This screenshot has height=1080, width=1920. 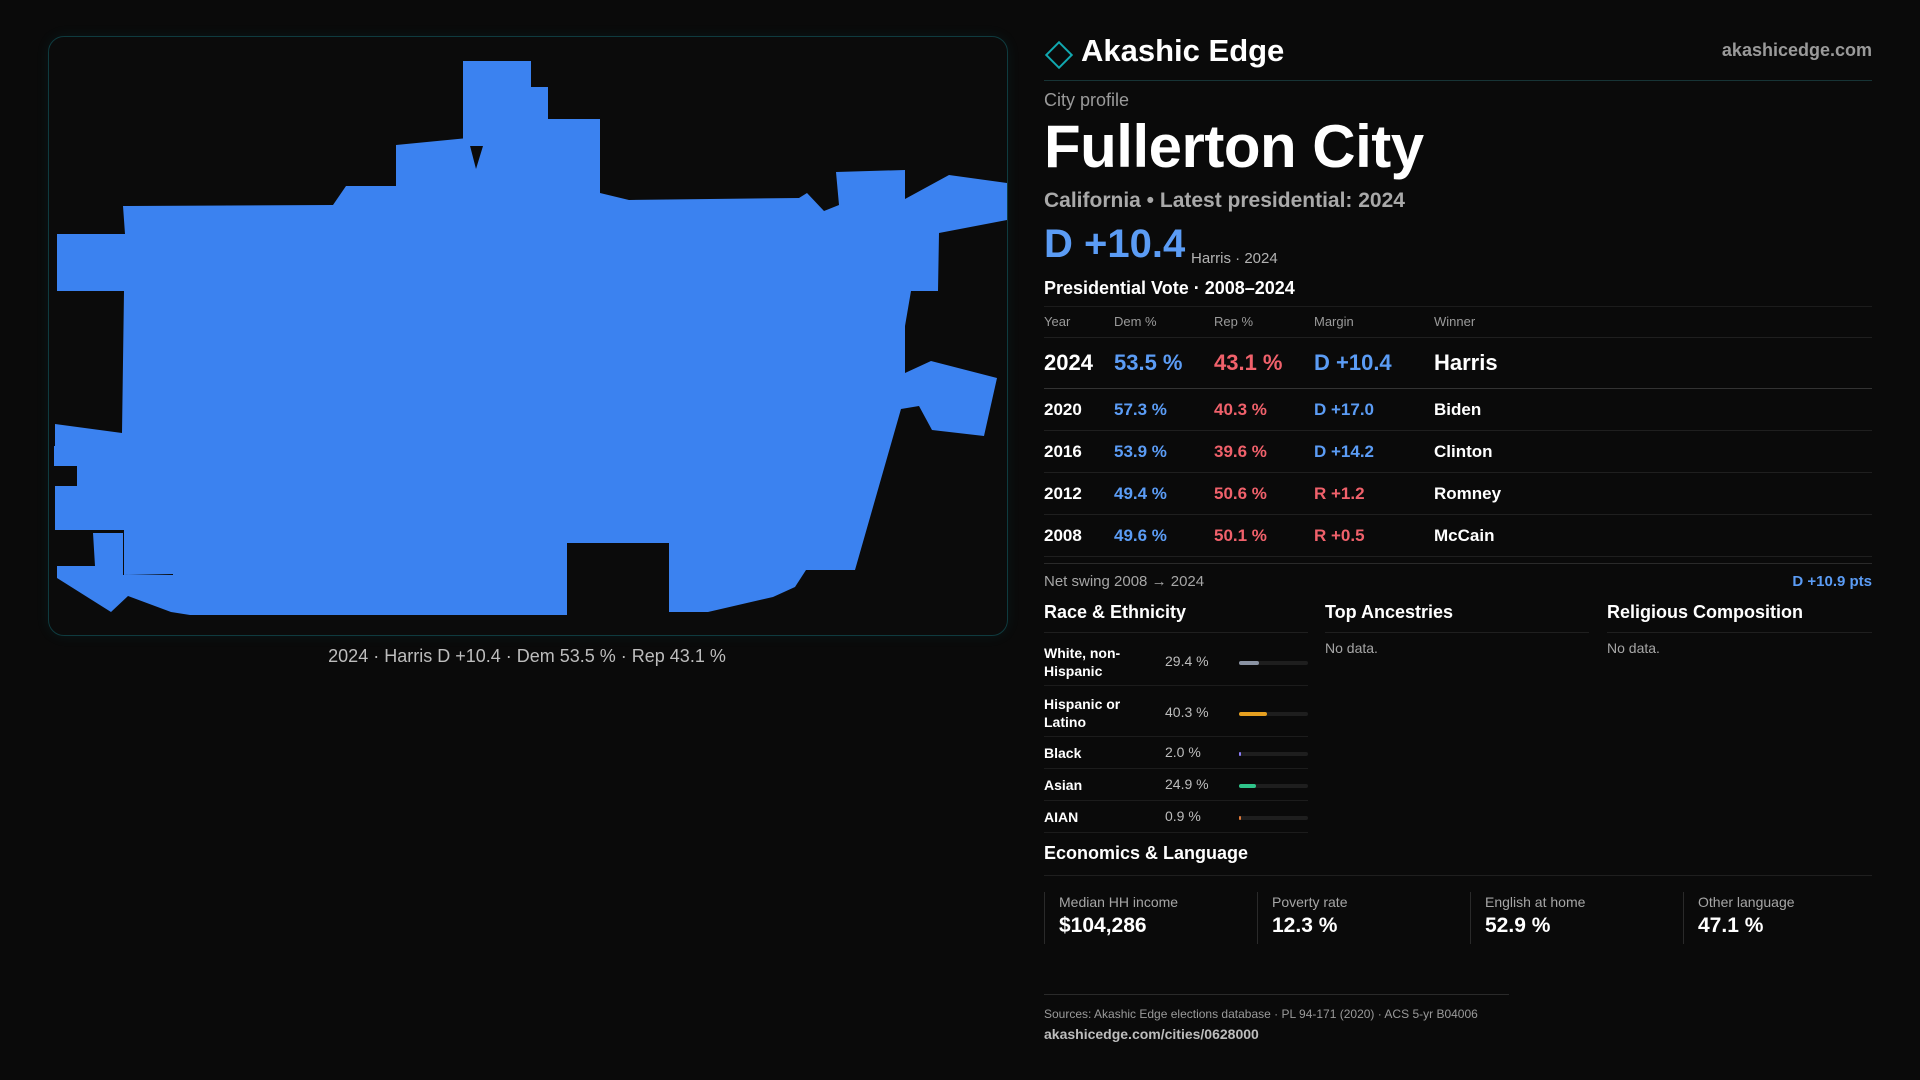 I want to click on cell-margin: R +1.2, so click(x=1339, y=493).